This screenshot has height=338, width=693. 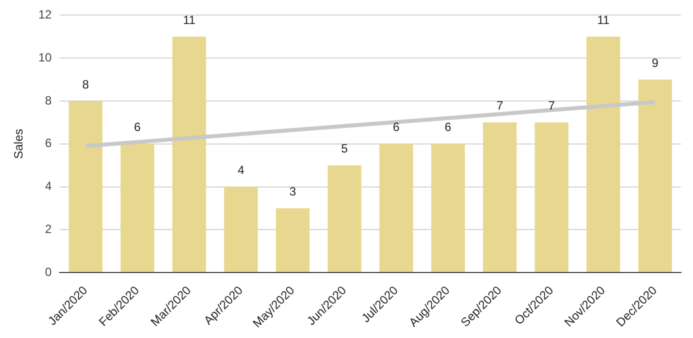 What do you see at coordinates (45, 57) in the screenshot?
I see `y-tick-label: 10` at bounding box center [45, 57].